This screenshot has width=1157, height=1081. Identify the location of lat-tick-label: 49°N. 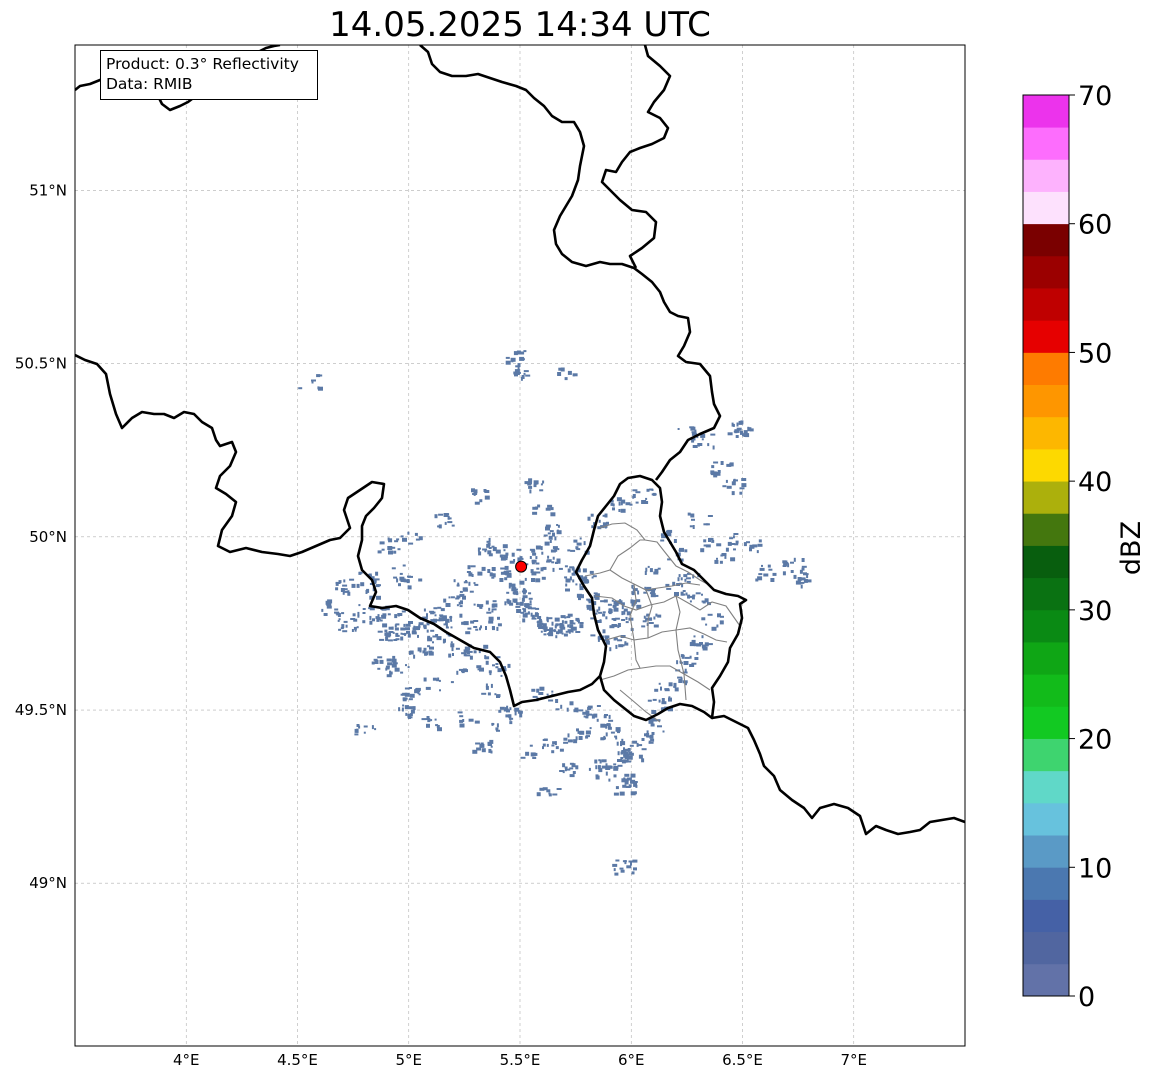
(48, 883).